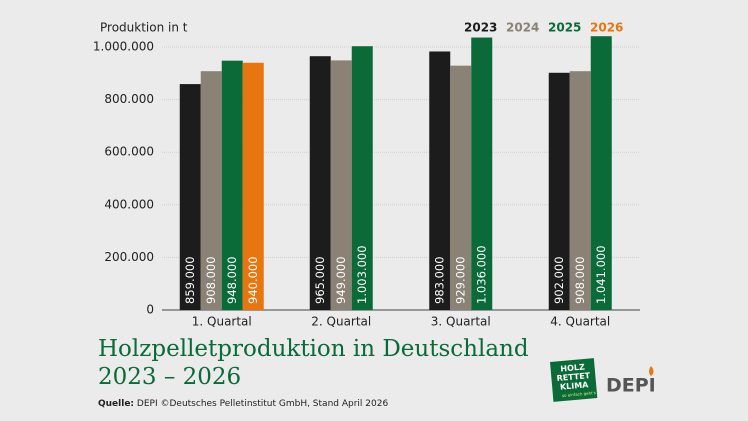 The image size is (748, 421). What do you see at coordinates (129, 257) in the screenshot?
I see `y-tick-label: 200.000` at bounding box center [129, 257].